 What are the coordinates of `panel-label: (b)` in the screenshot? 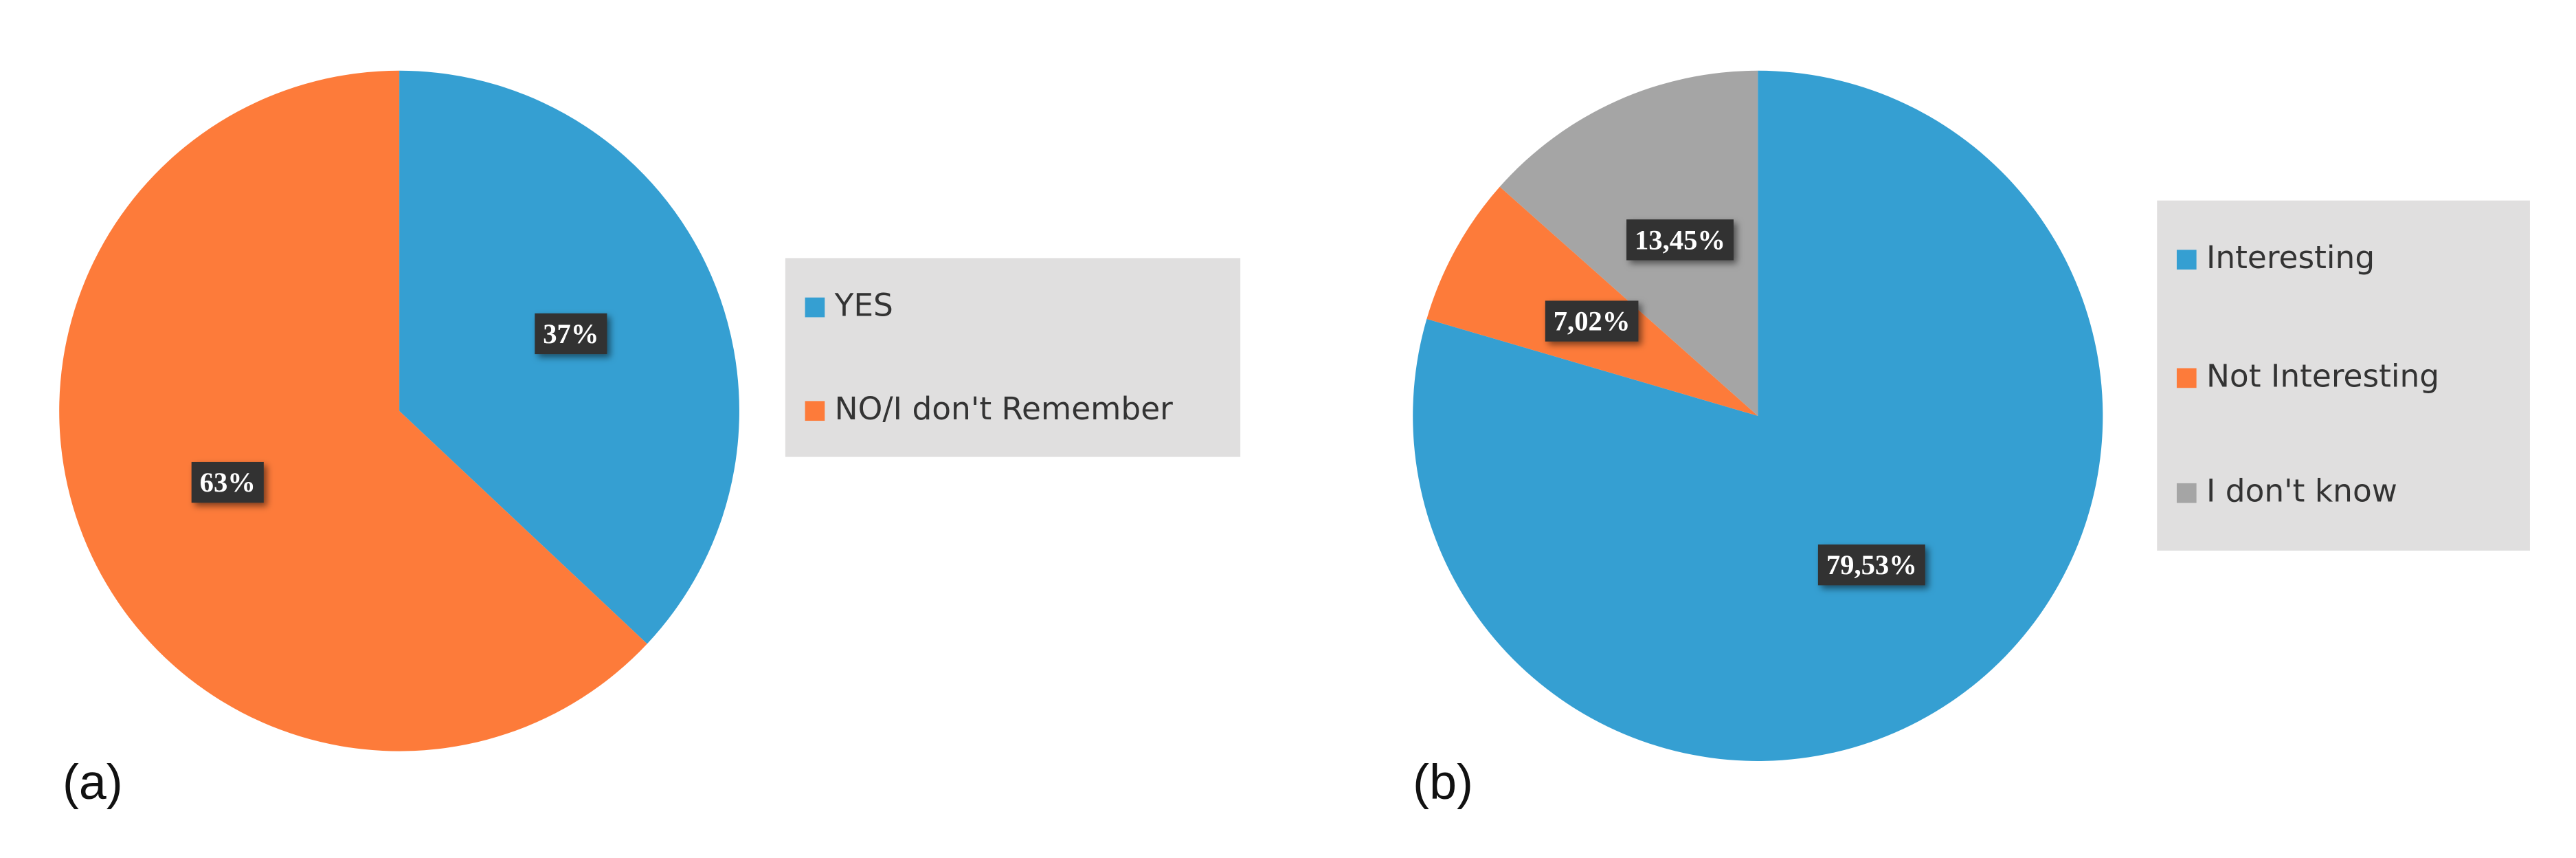 It's located at (1443, 782).